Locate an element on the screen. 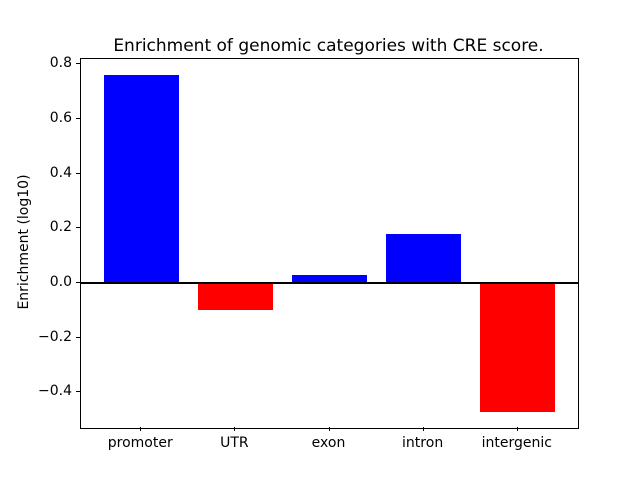  x-tick-label-intergenic: intergenic is located at coordinates (516, 443).